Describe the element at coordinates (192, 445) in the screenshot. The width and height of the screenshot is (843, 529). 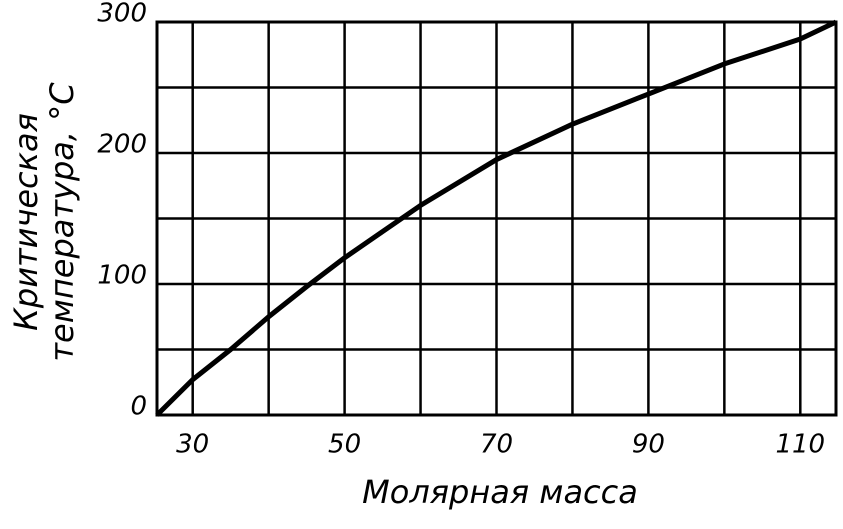
I see `x-tick-label: 30` at that location.